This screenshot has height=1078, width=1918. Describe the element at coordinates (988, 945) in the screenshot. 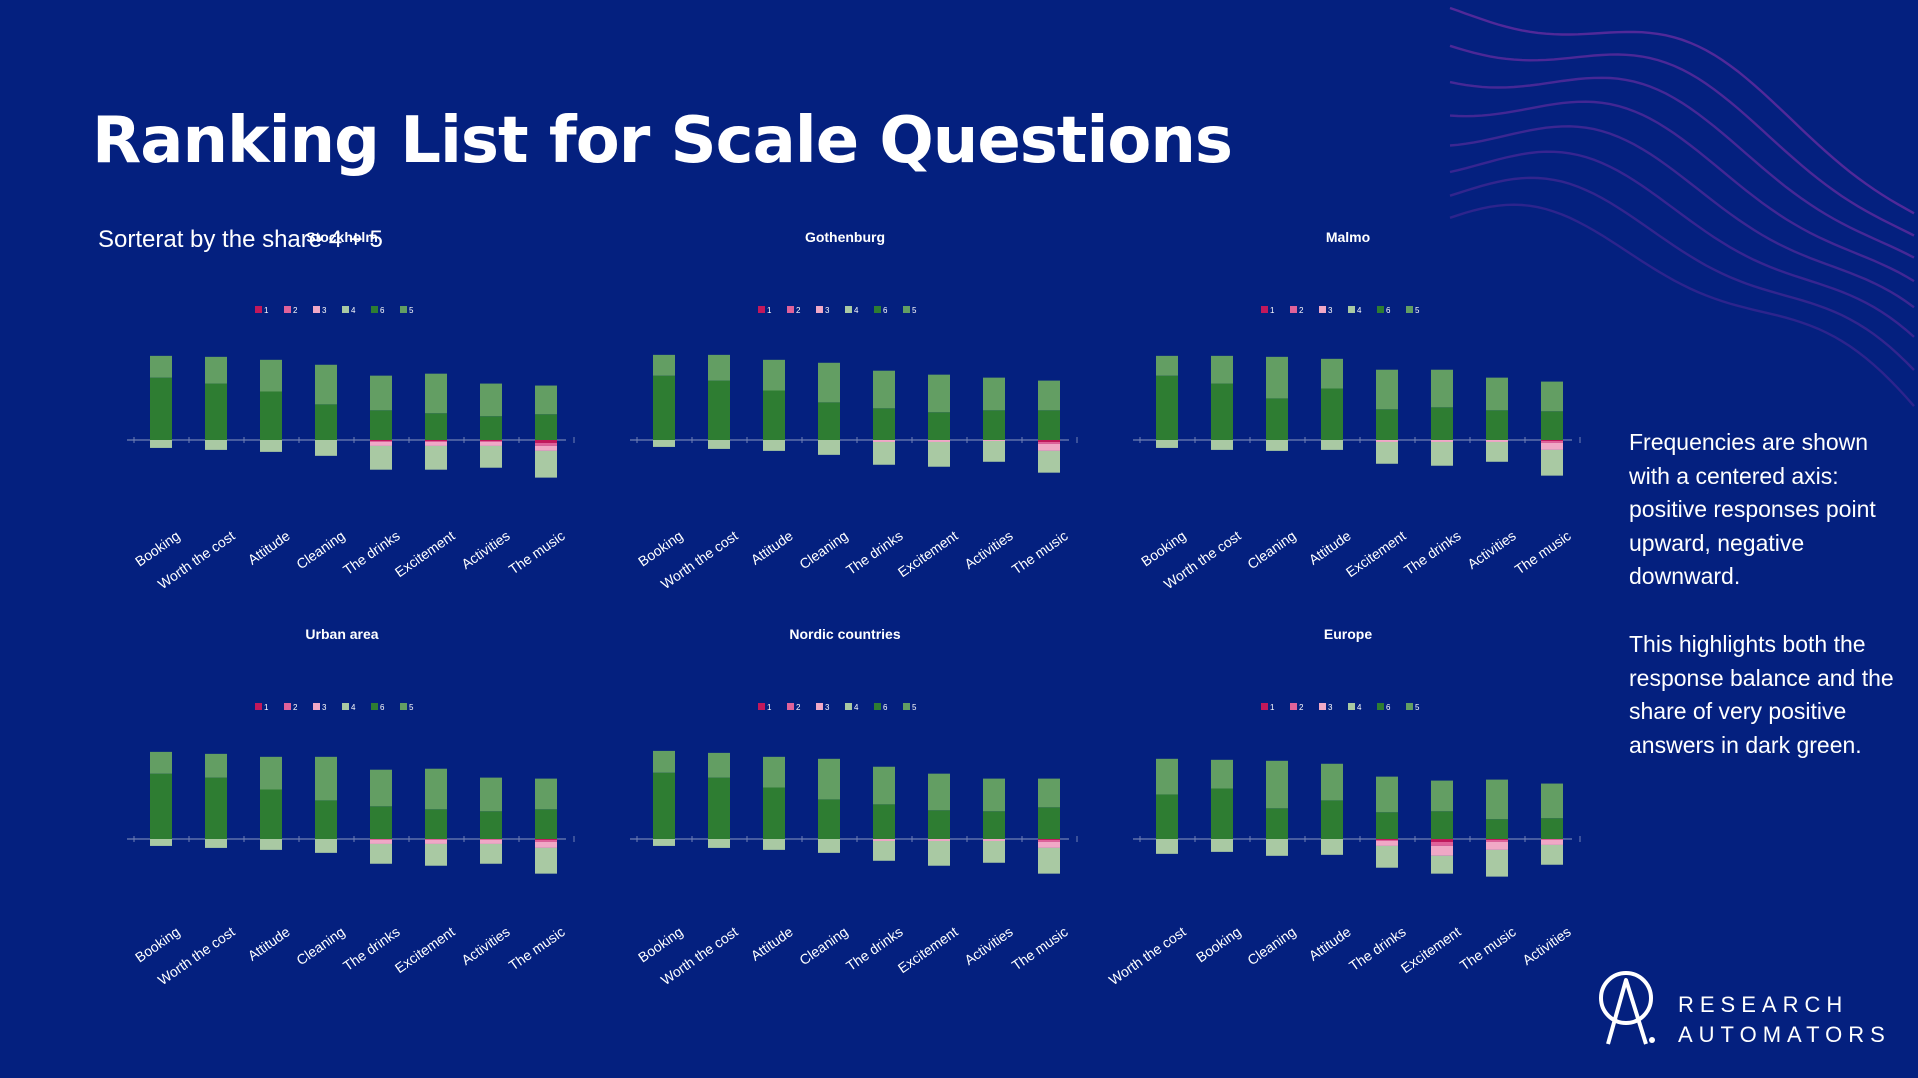

I see `category-label: Activities` at that location.